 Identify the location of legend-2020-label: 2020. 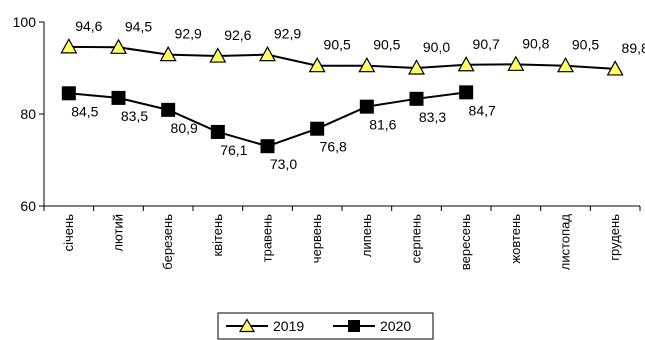
(395, 326).